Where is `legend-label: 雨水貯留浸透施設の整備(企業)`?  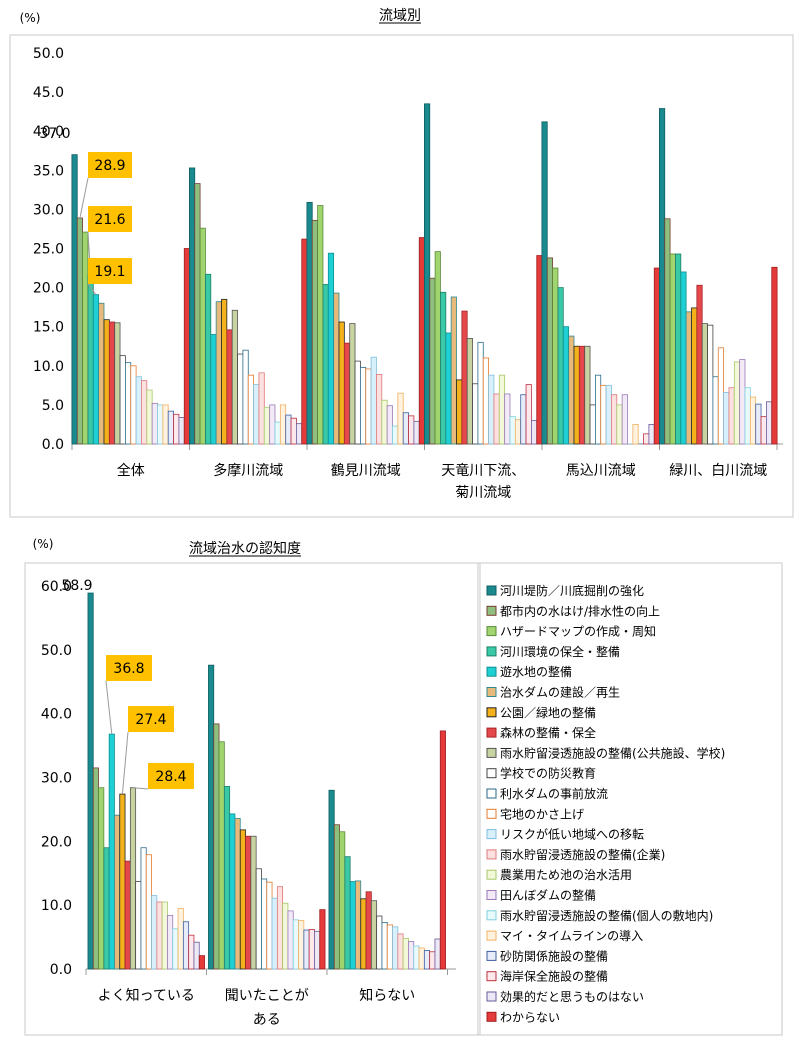
legend-label: 雨水貯留浸透施設の整備(企業) is located at coordinates (582, 854).